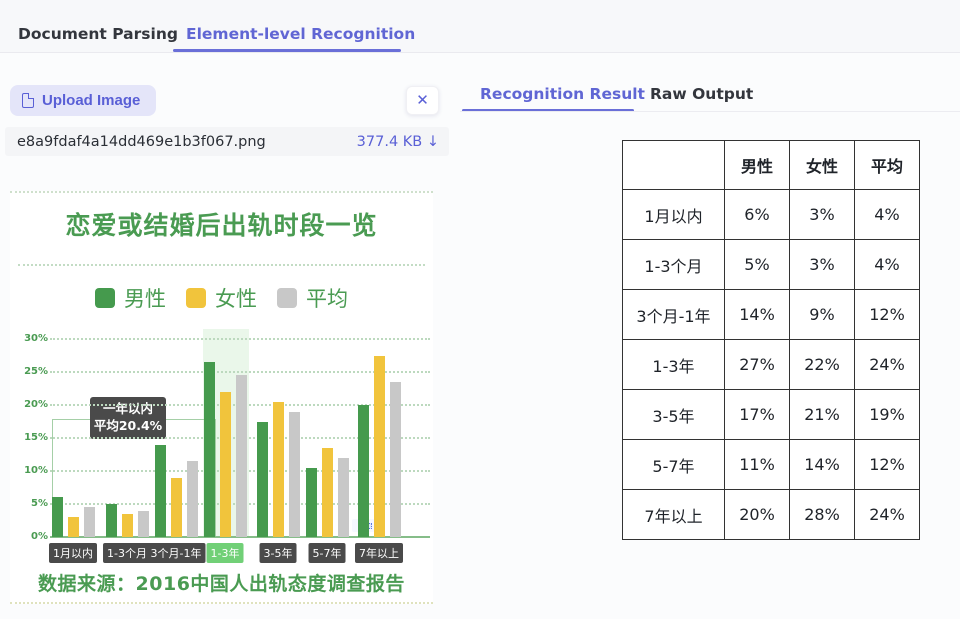  What do you see at coordinates (887, 165) in the screenshot?
I see `header-cell: 平均` at bounding box center [887, 165].